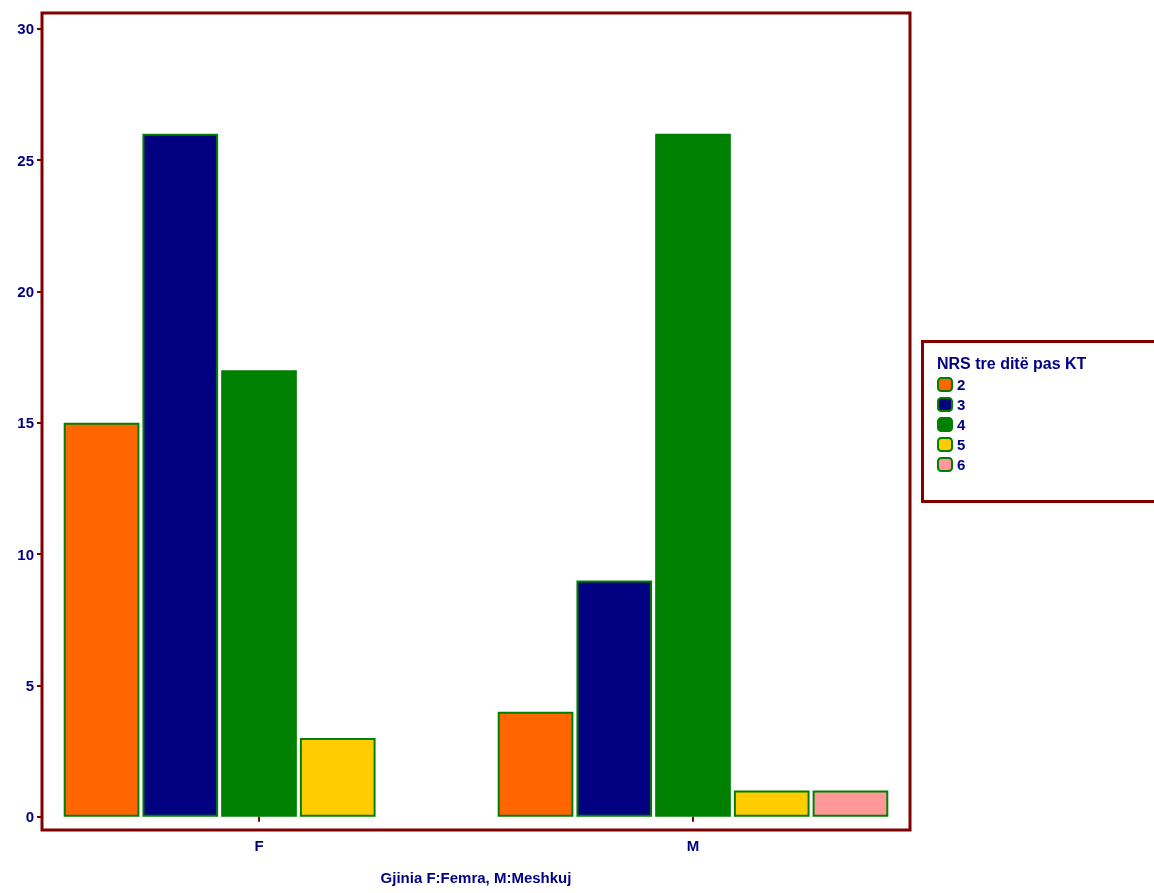 This screenshot has height=893, width=1154. Describe the element at coordinates (693, 845) in the screenshot. I see `x-tick-label: M` at that location.